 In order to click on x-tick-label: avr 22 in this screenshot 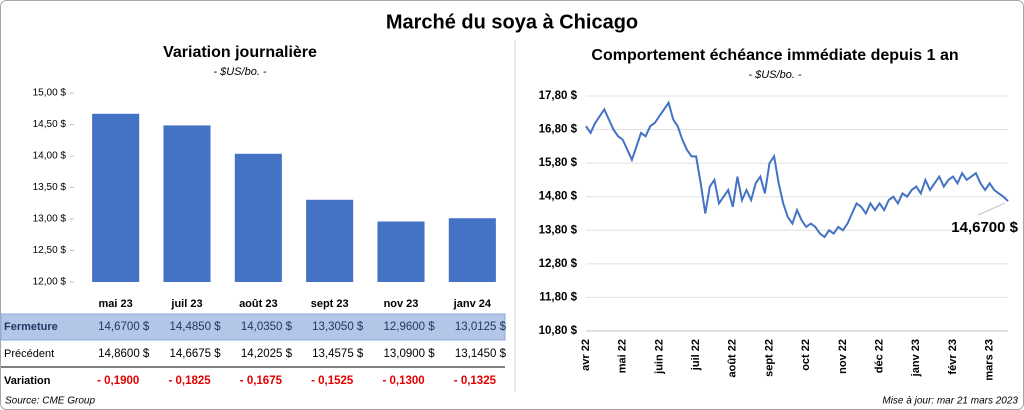, I will do `click(586, 355)`.